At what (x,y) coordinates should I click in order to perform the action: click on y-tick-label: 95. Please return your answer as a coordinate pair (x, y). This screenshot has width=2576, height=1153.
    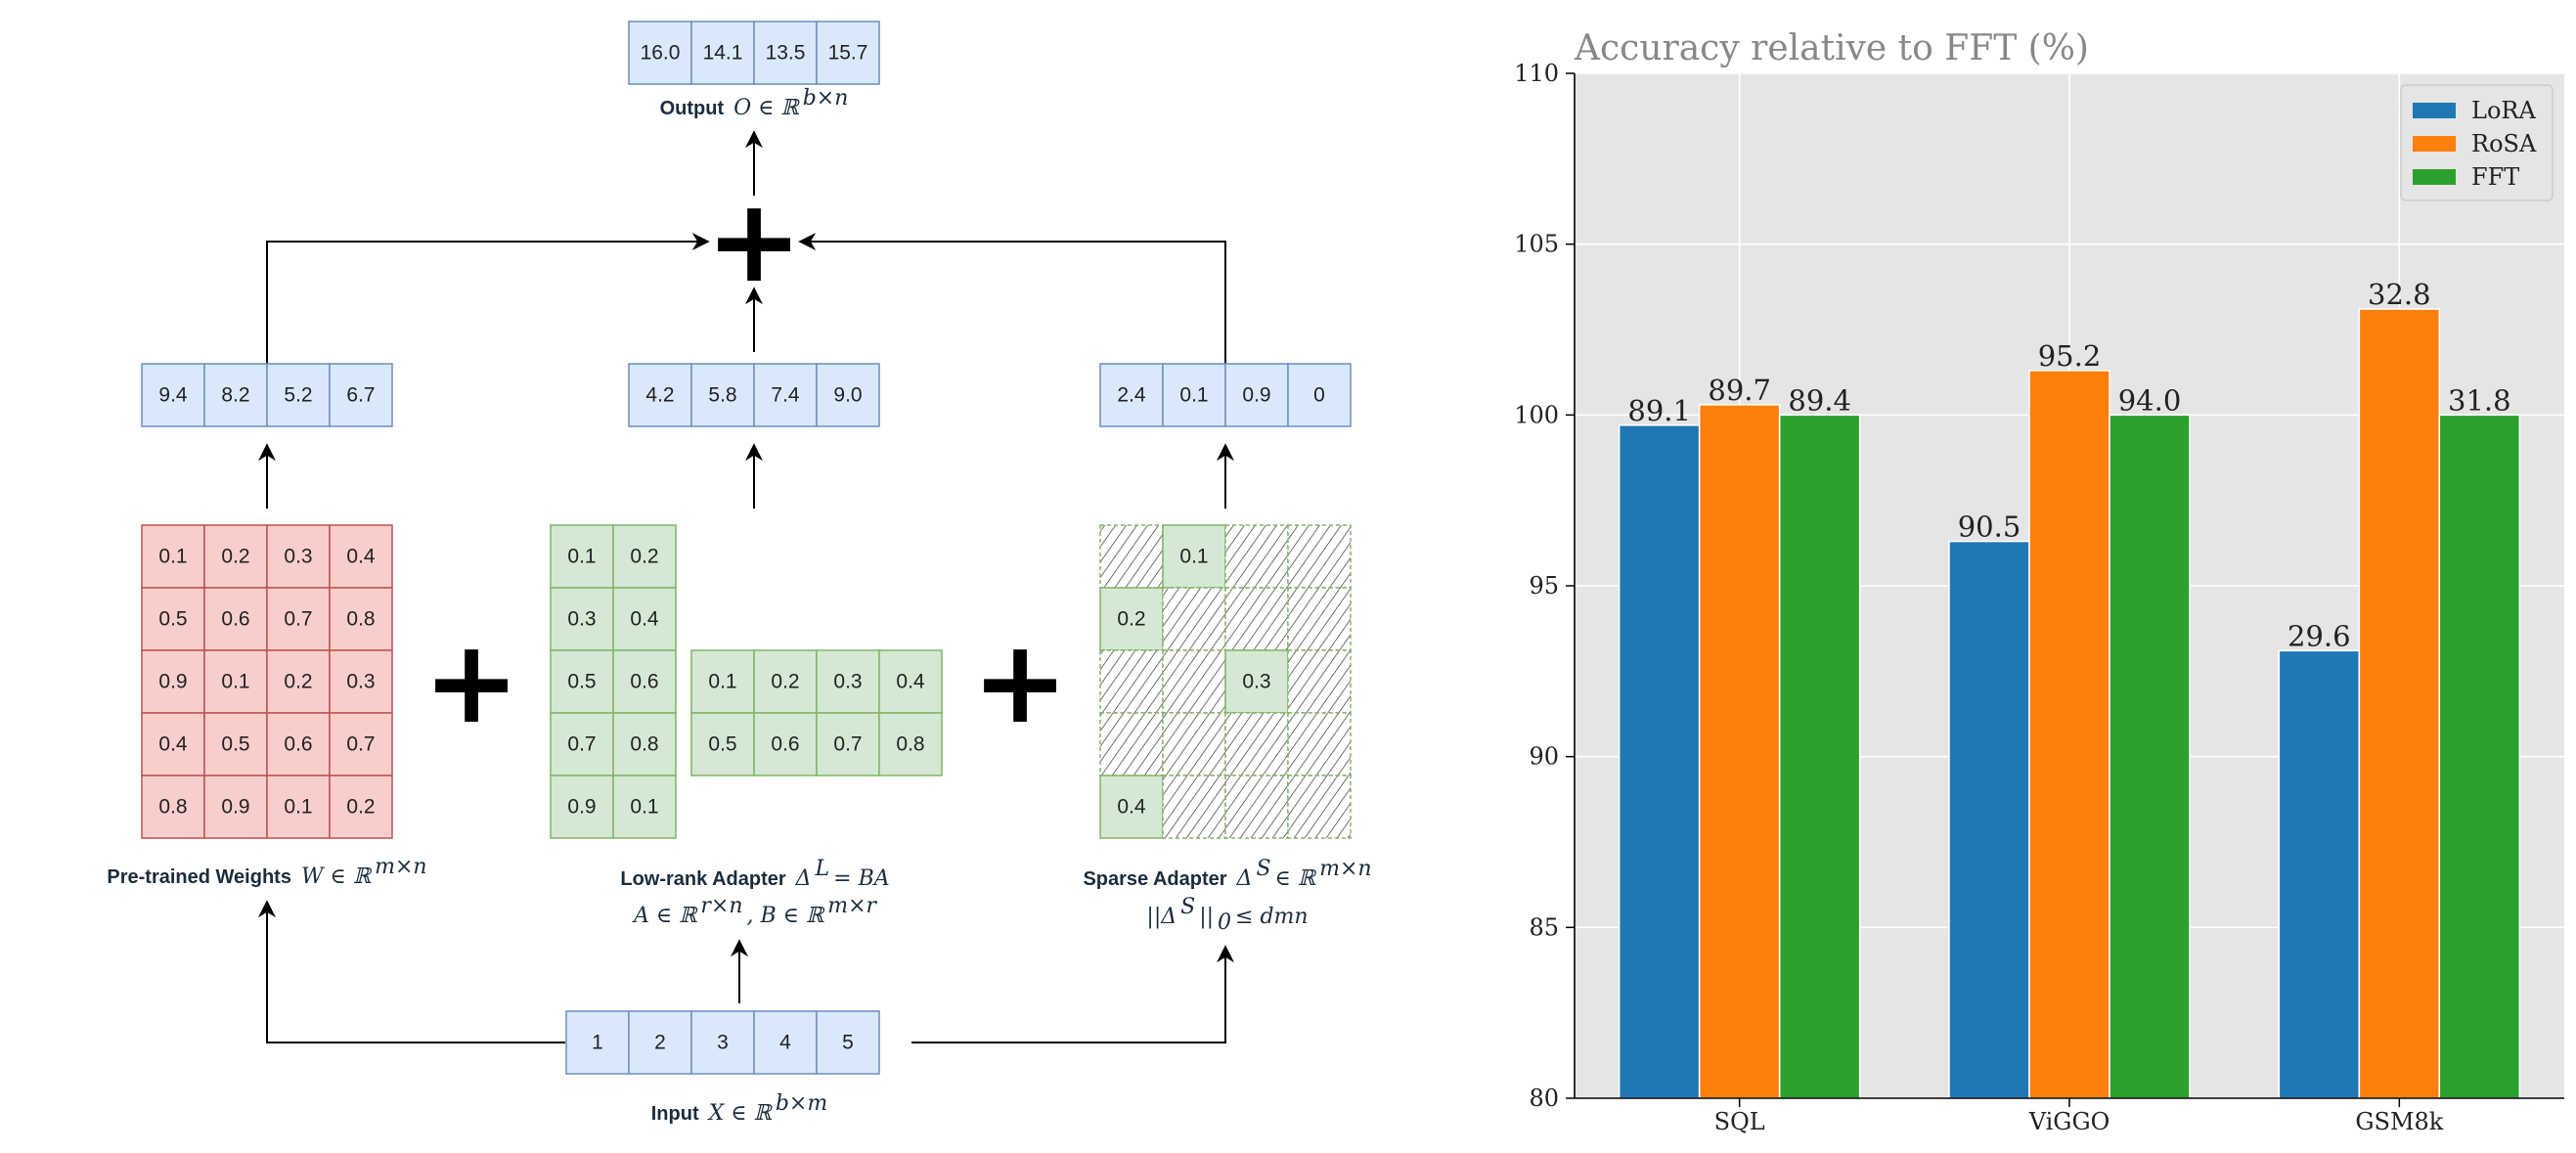
    Looking at the image, I should click on (1544, 585).